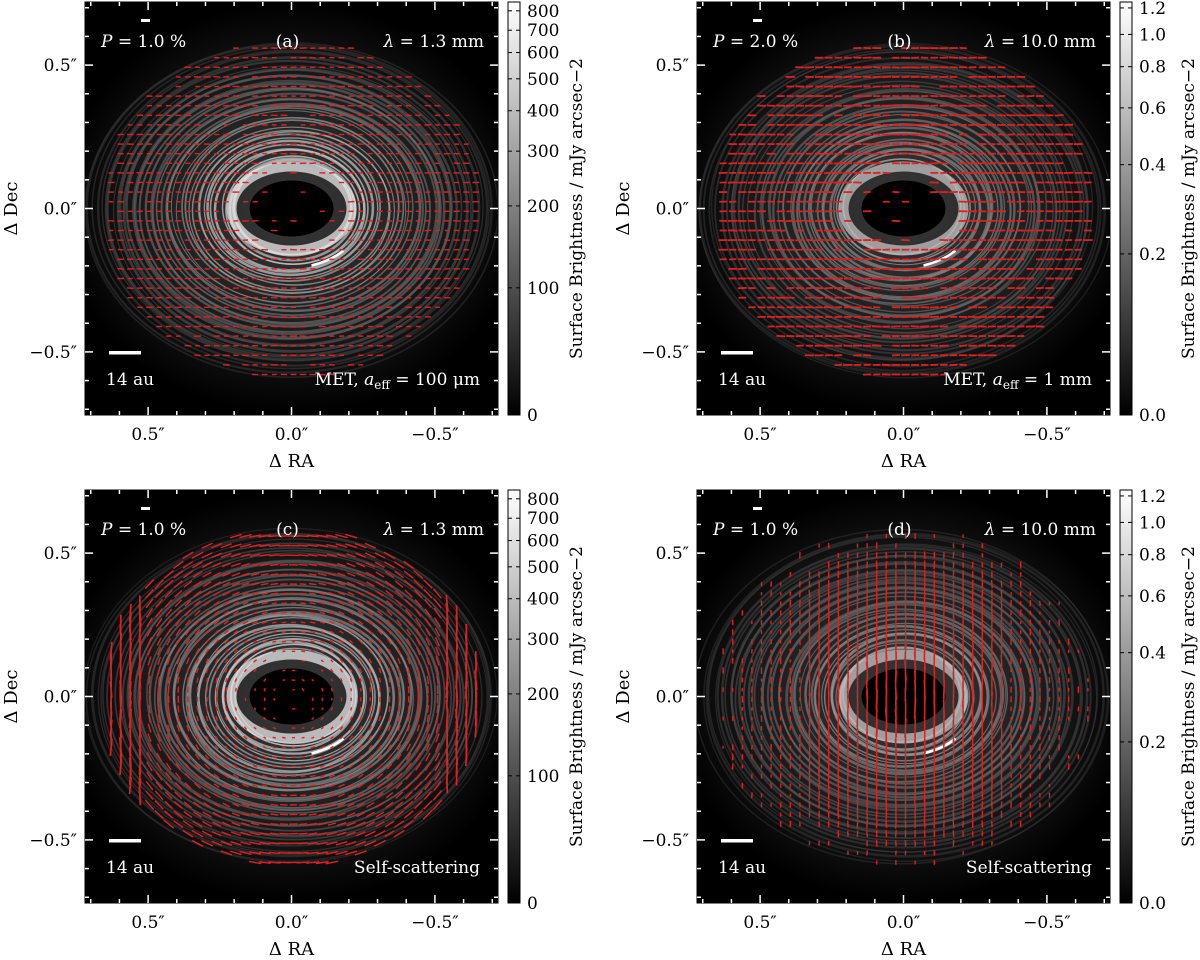  Describe the element at coordinates (514, 208) in the screenshot. I see `colorbar-gradient` at that location.